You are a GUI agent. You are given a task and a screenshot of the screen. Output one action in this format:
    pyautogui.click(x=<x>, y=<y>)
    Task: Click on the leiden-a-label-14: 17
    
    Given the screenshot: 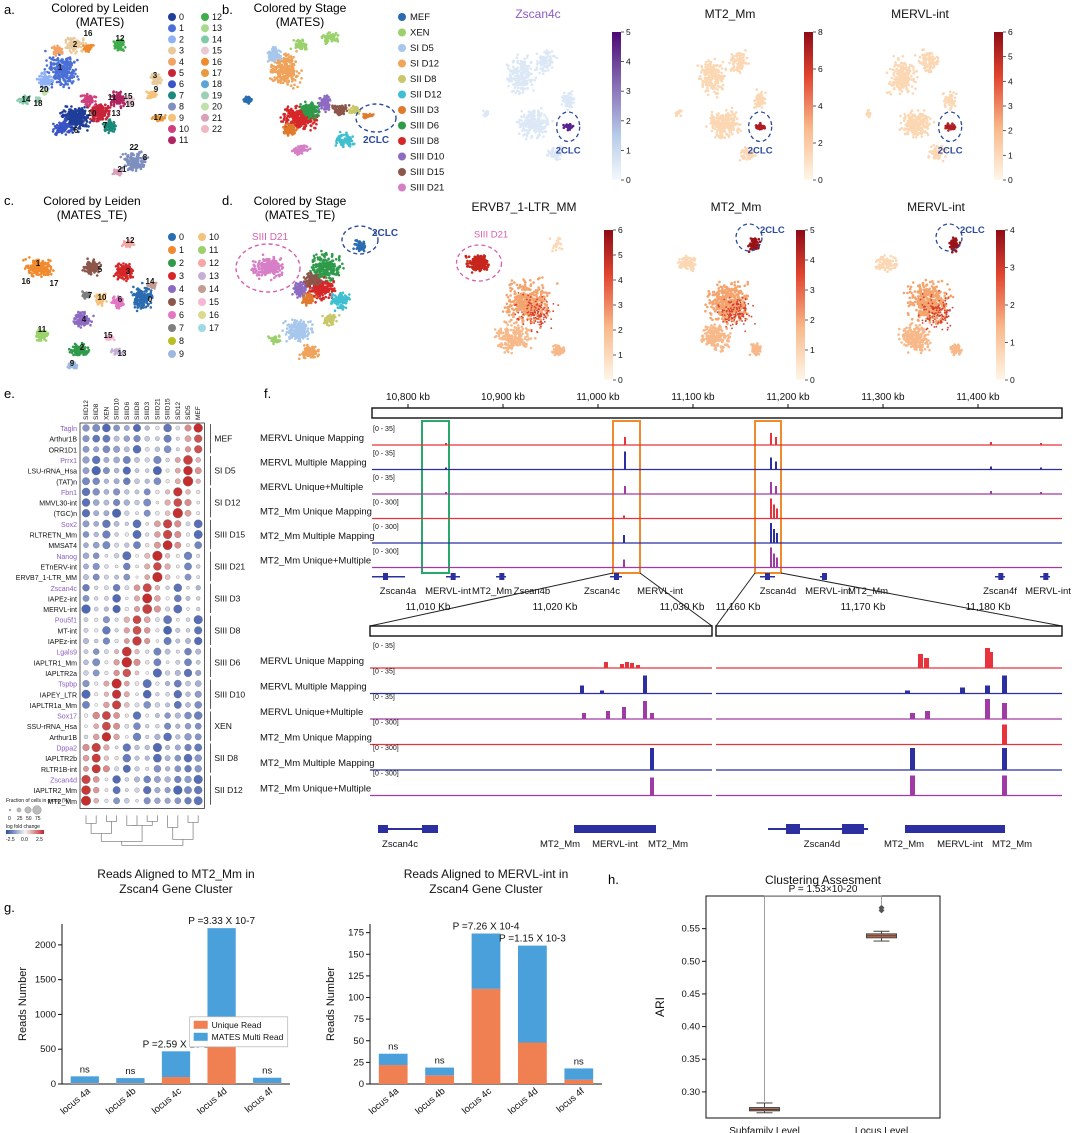 What is the action you would take?
    pyautogui.click(x=158, y=117)
    